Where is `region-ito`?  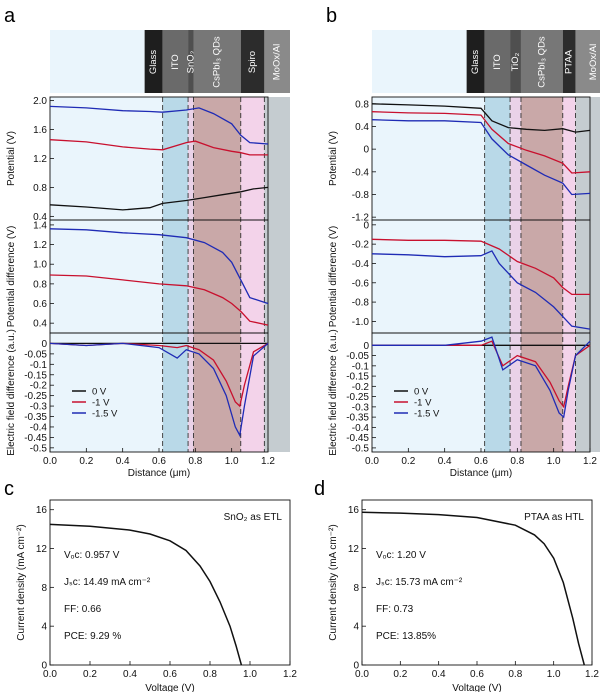 region-ito is located at coordinates (175, 274).